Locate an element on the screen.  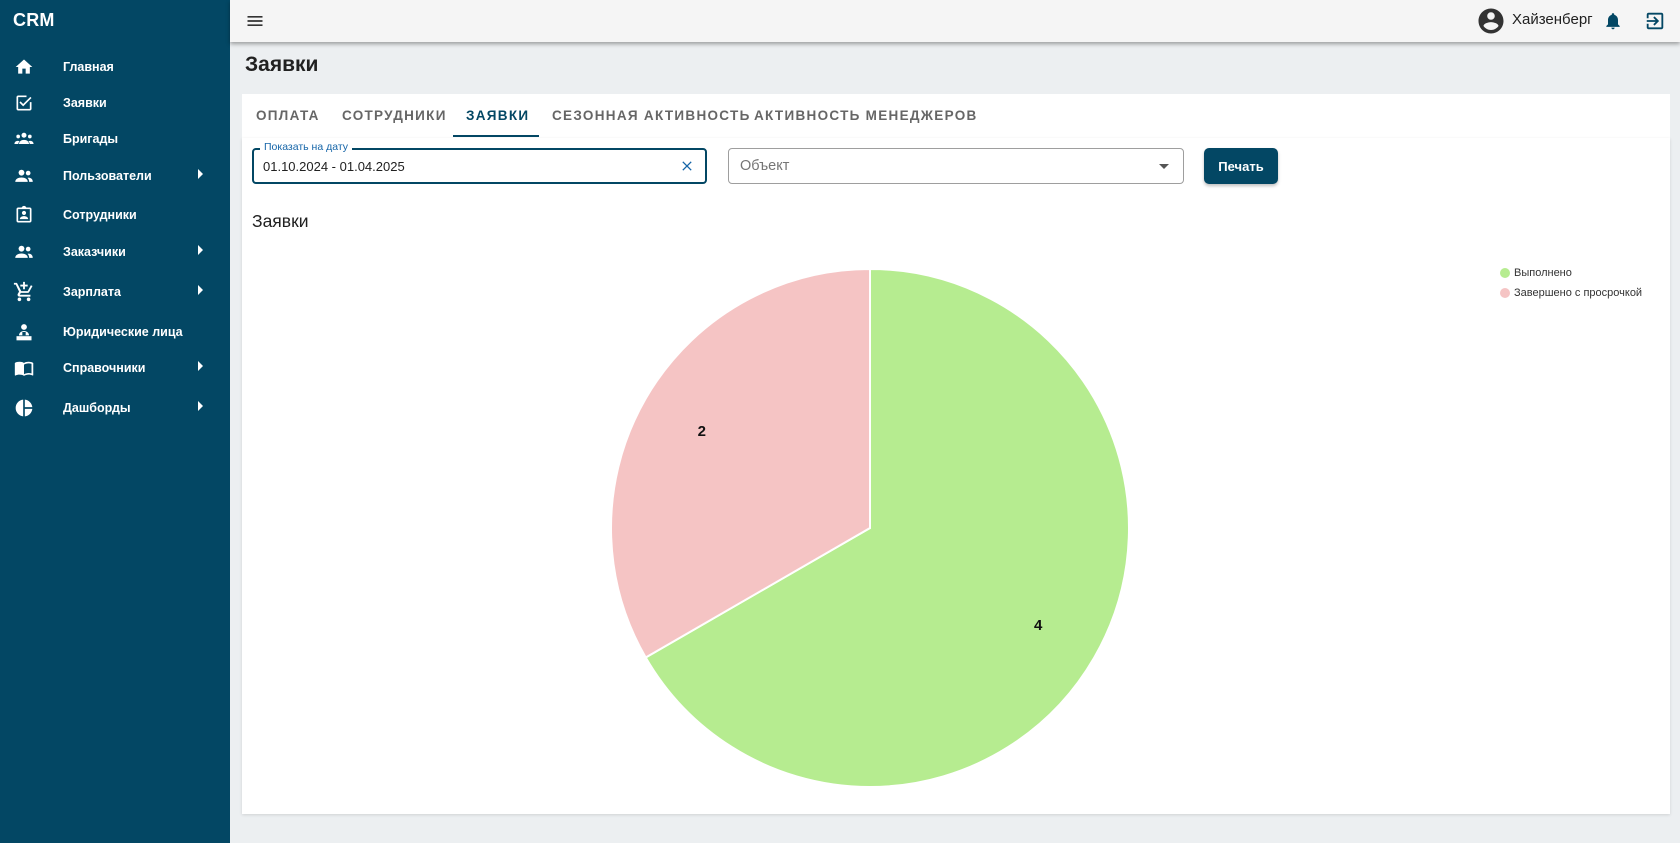
tab-employees: Сотрудники is located at coordinates (394, 115).